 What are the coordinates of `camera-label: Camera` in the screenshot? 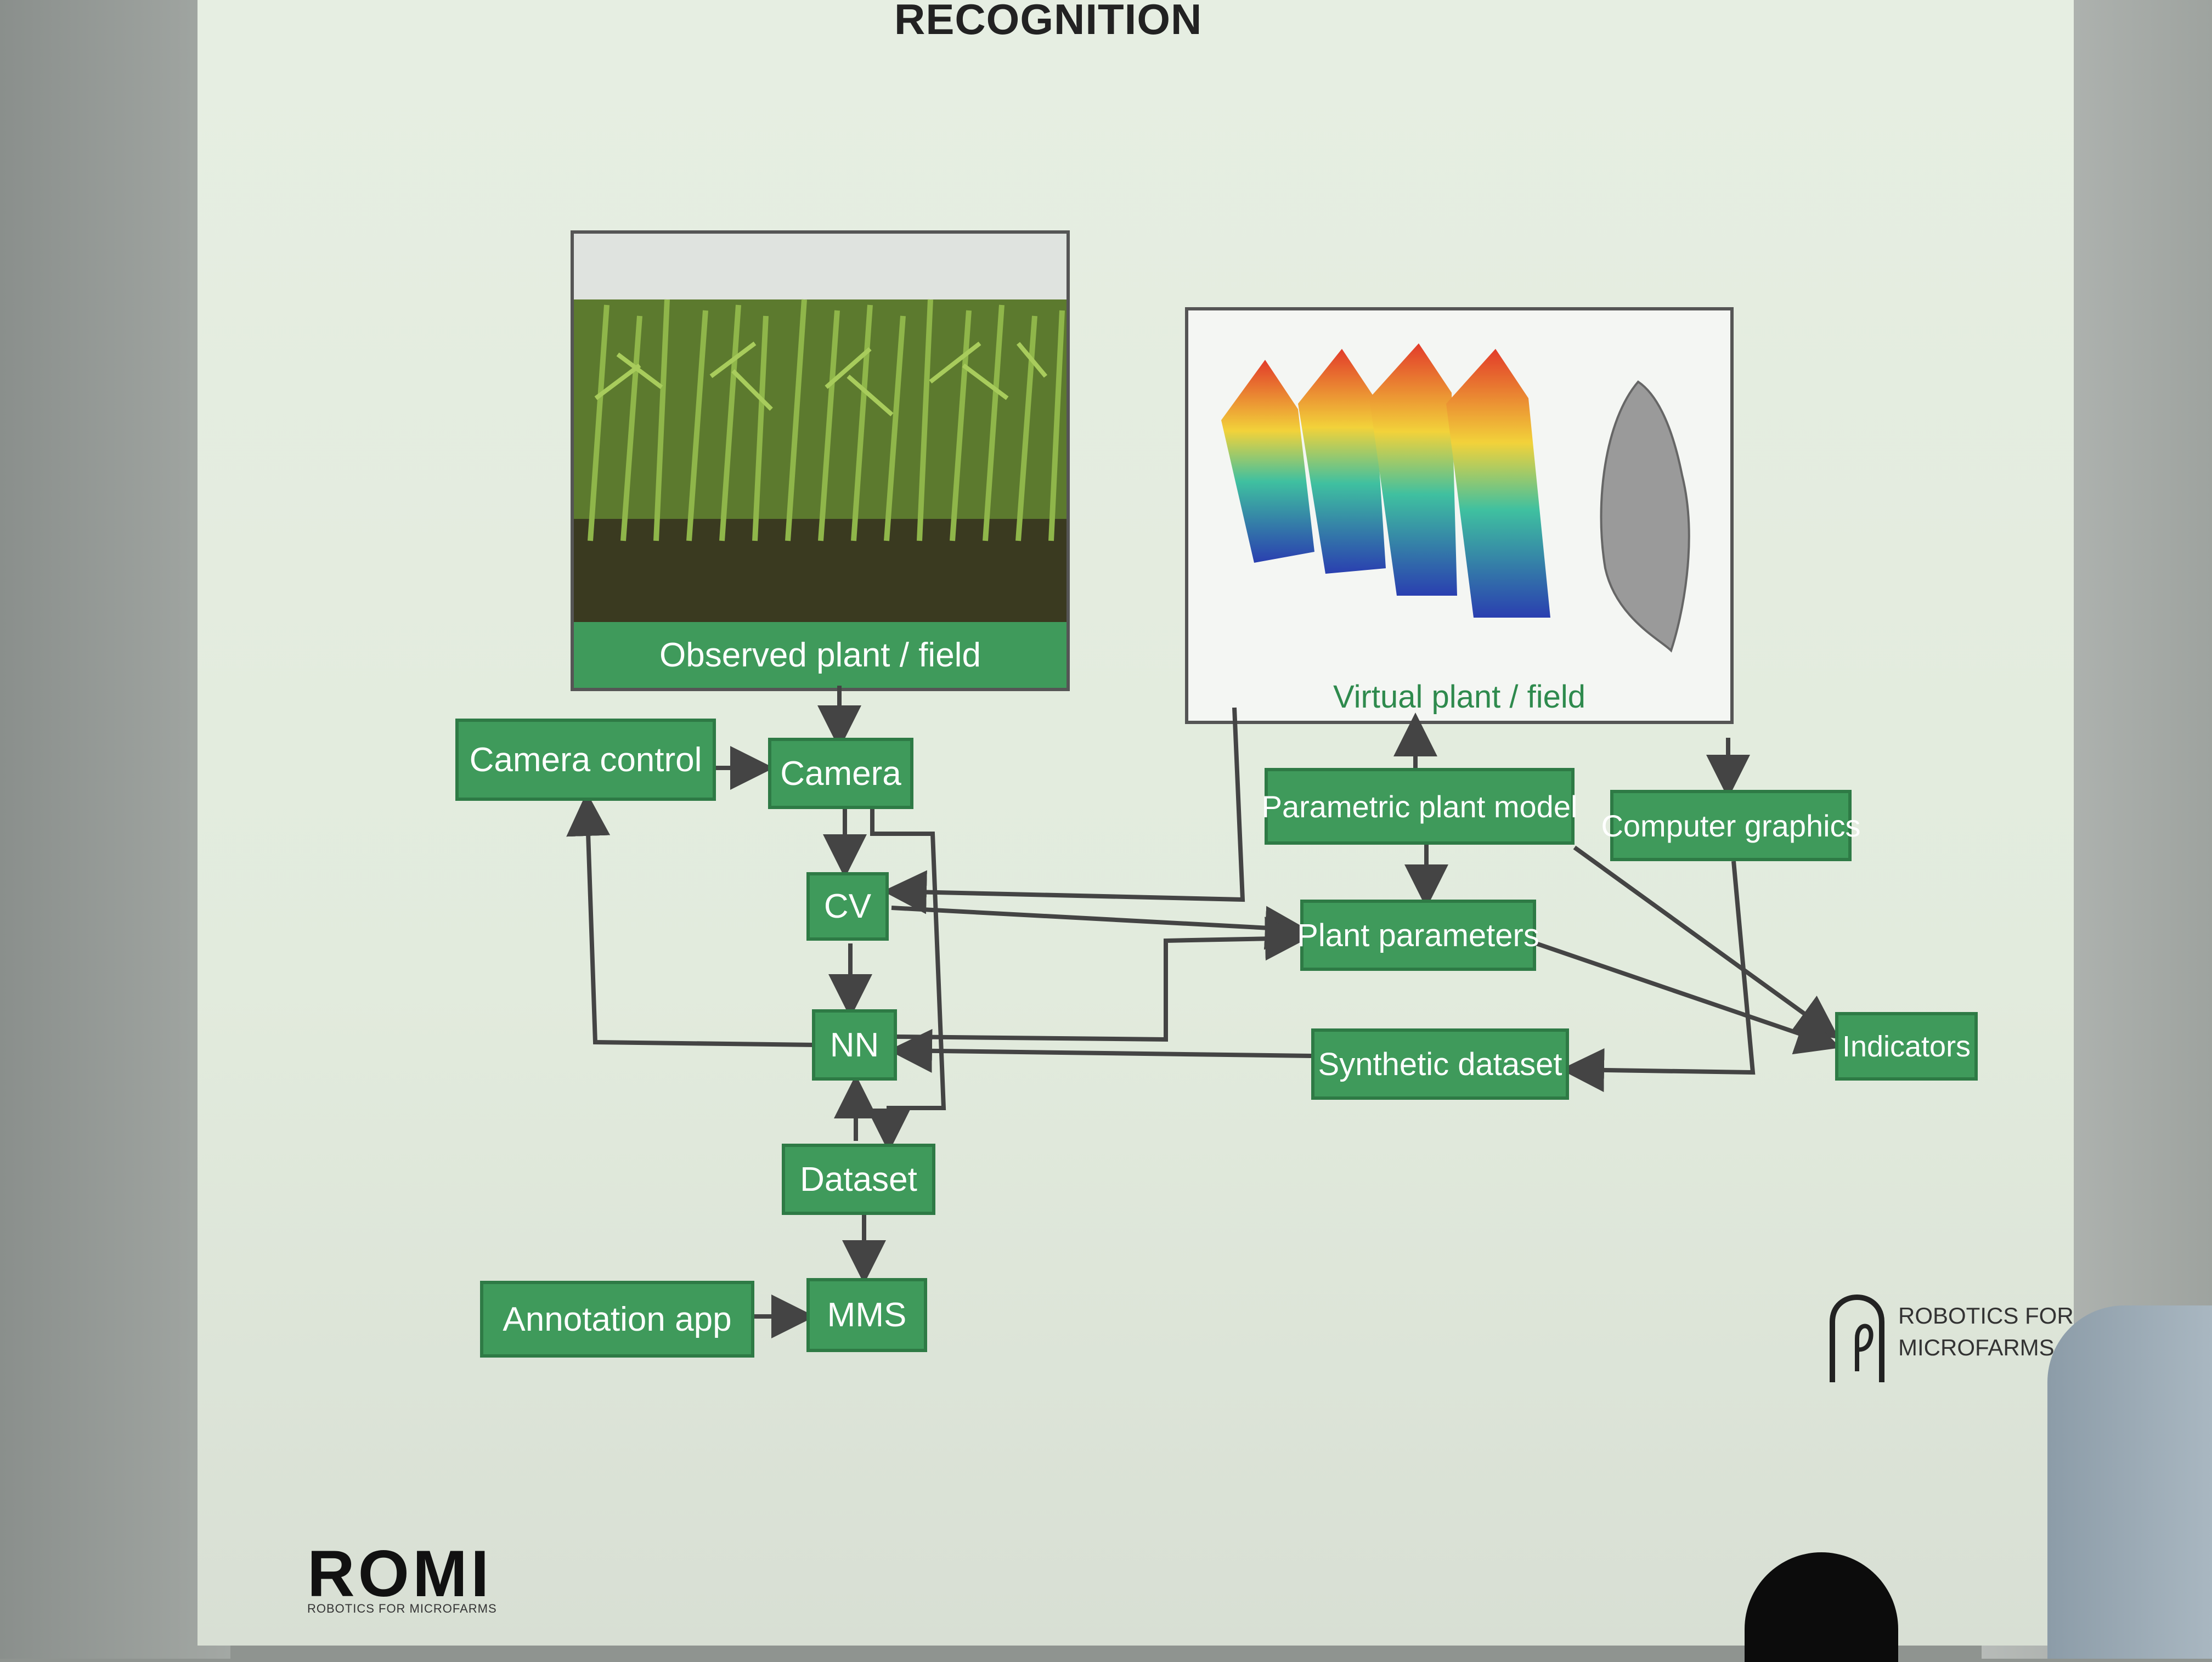 It's located at (840, 773).